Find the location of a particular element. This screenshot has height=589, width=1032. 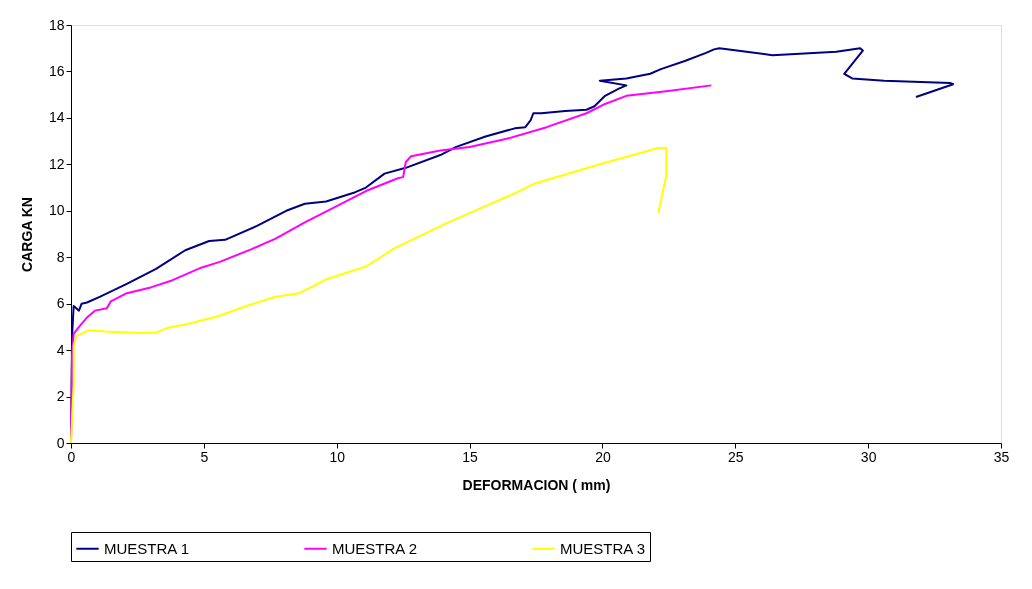

x-tick-label: 5 is located at coordinates (204, 456).